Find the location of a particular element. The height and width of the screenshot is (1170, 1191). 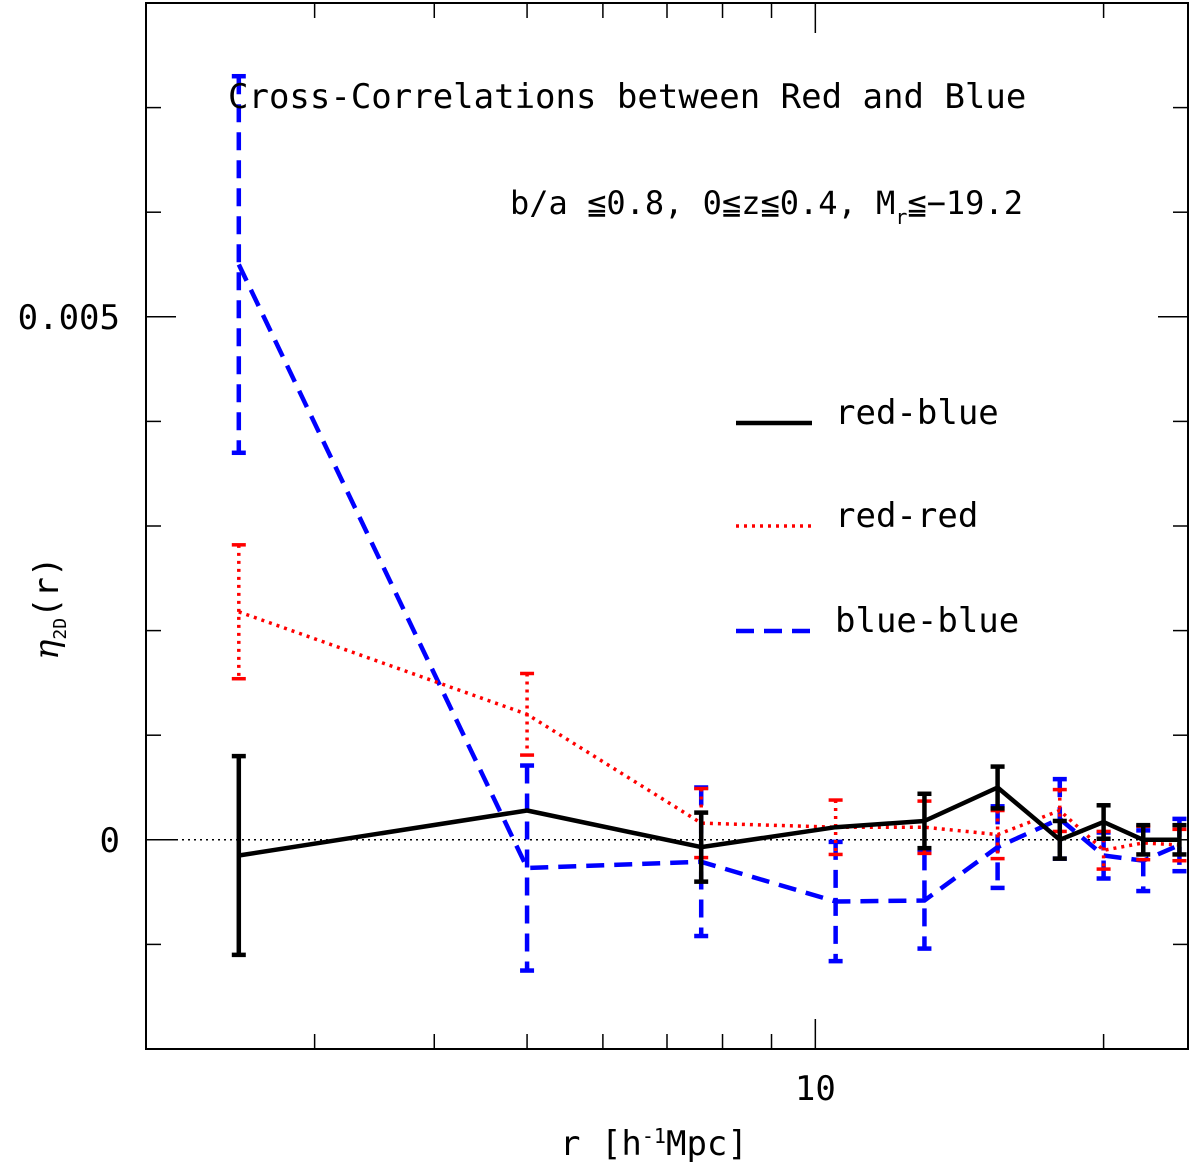

legend-label: red-red is located at coordinates (906, 516).